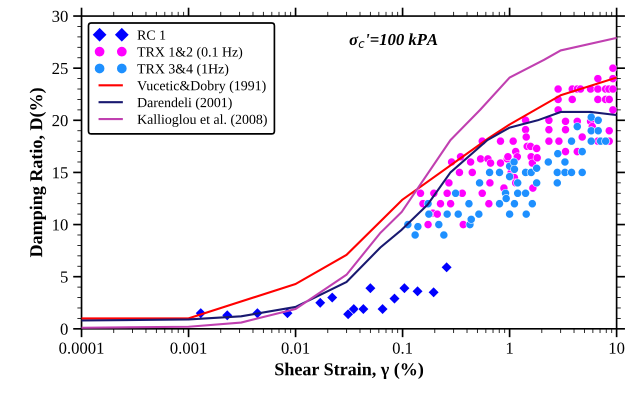 The image size is (637, 401). I want to click on x-tick-label: 1, so click(509, 348).